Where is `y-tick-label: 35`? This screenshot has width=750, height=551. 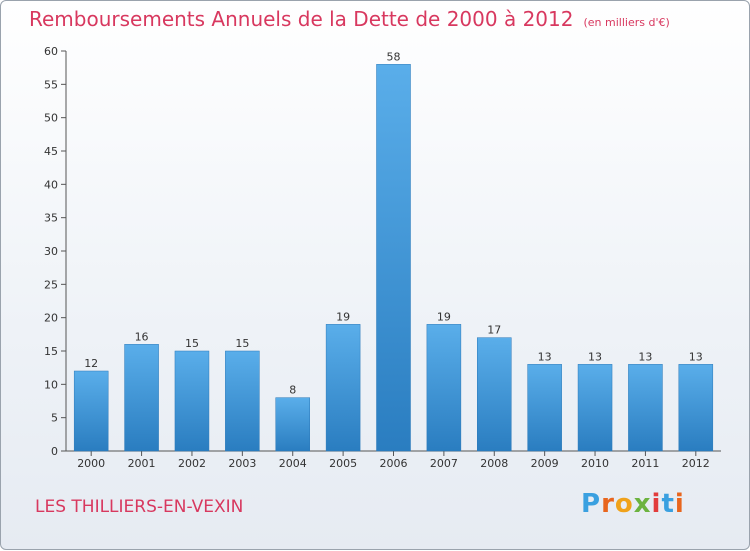 y-tick-label: 35 is located at coordinates (51, 218).